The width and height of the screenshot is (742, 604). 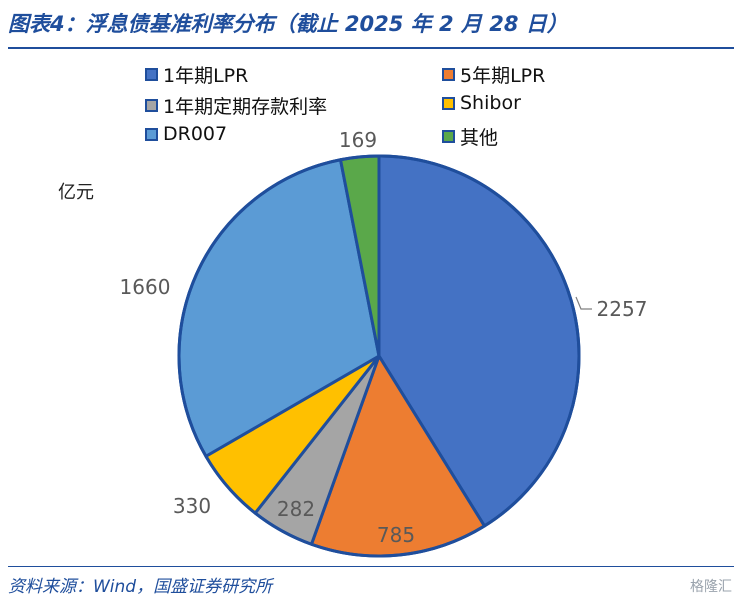 What do you see at coordinates (245, 107) in the screenshot?
I see `legend-label: 1年期定期存款利率` at bounding box center [245, 107].